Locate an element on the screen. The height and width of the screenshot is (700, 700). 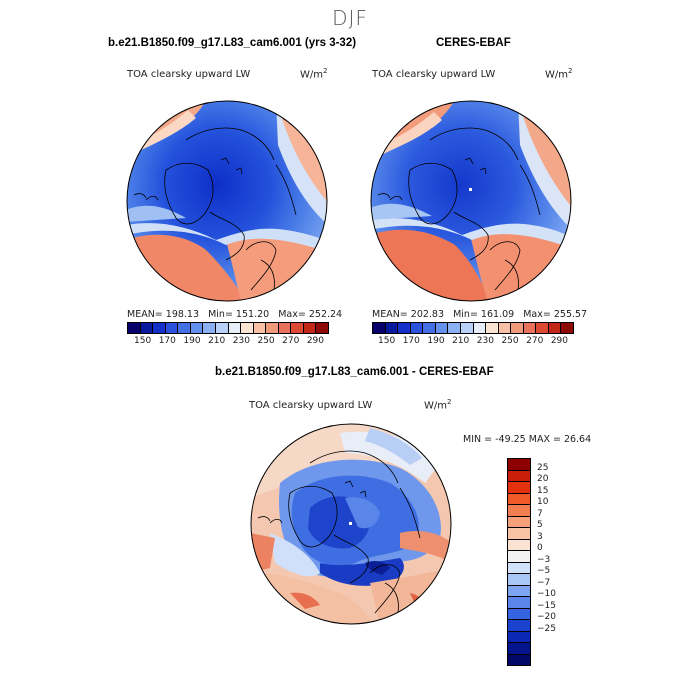
diff-colorbar-tick-label: −15 is located at coordinates (546, 605).